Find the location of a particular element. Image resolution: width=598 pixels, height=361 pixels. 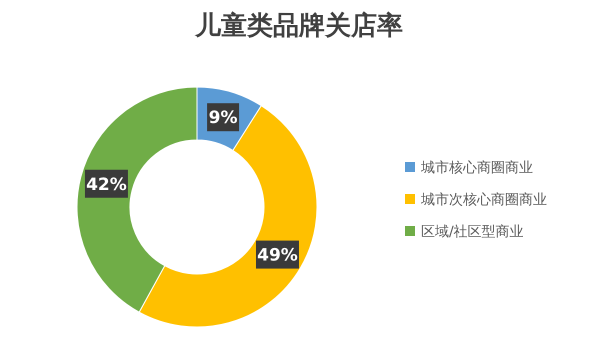

legend-label: 城市核心商圈商业 is located at coordinates (476, 168).